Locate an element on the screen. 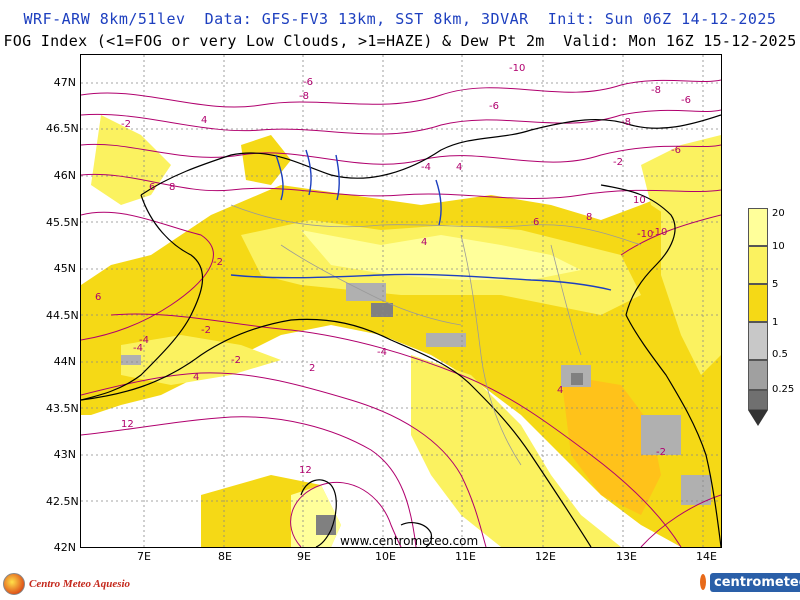 Image resolution: width=800 pixels, height=600 pixels. lon-label-7e: 7E is located at coordinates (144, 556).